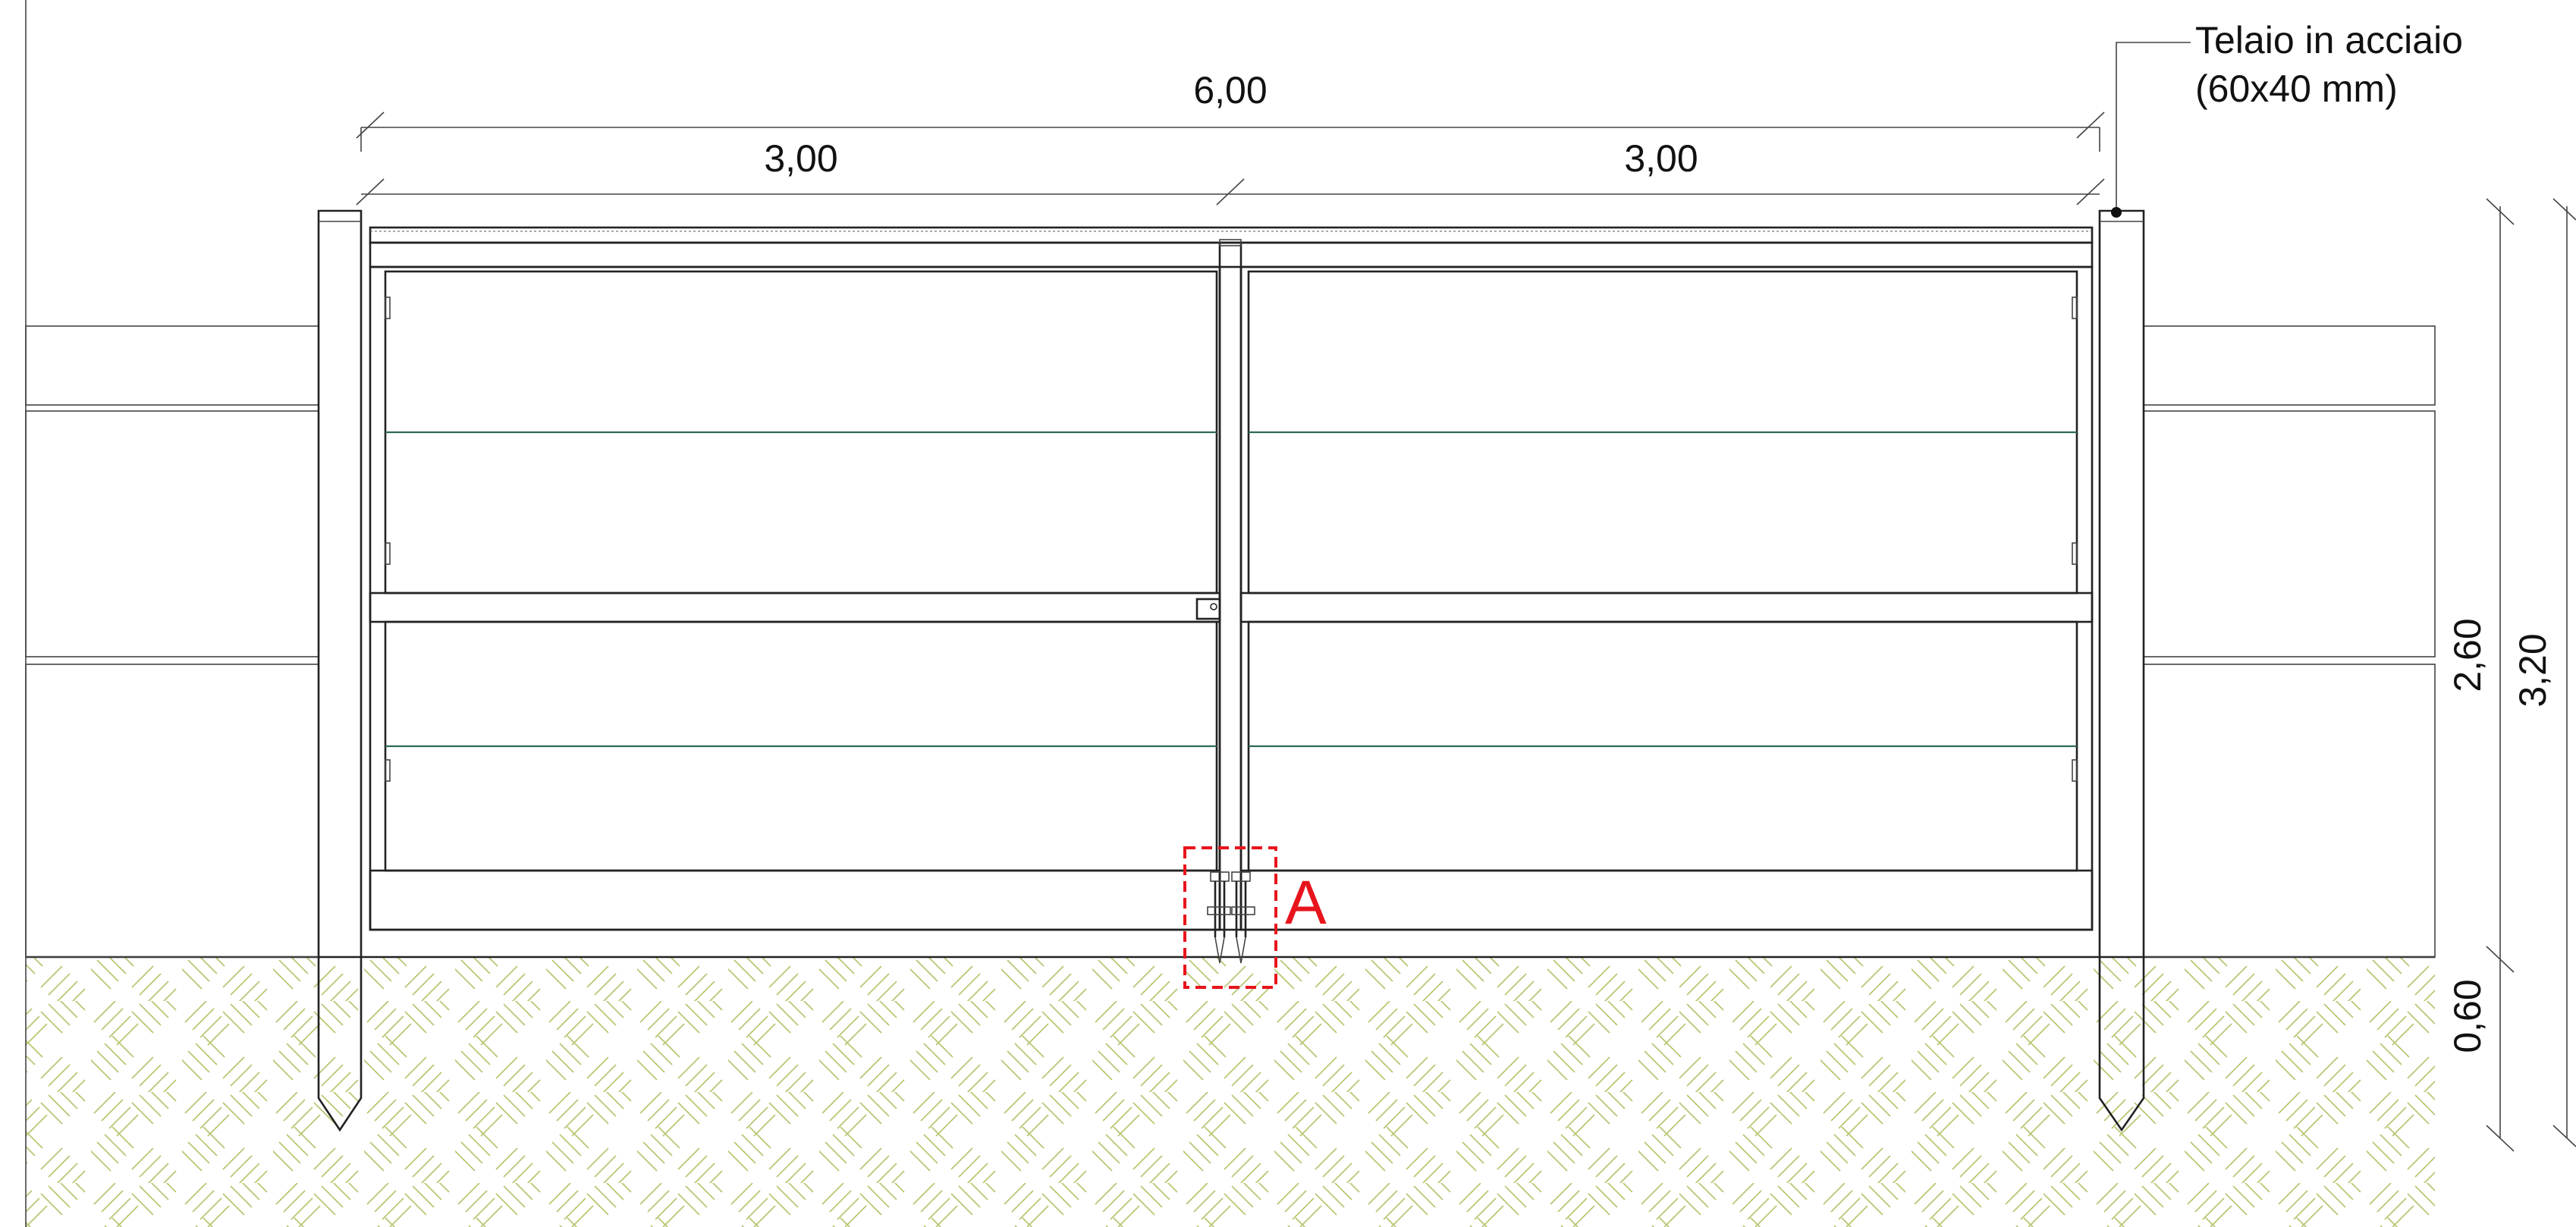  I want to click on overall-width-label: 6,00, so click(1230, 90).